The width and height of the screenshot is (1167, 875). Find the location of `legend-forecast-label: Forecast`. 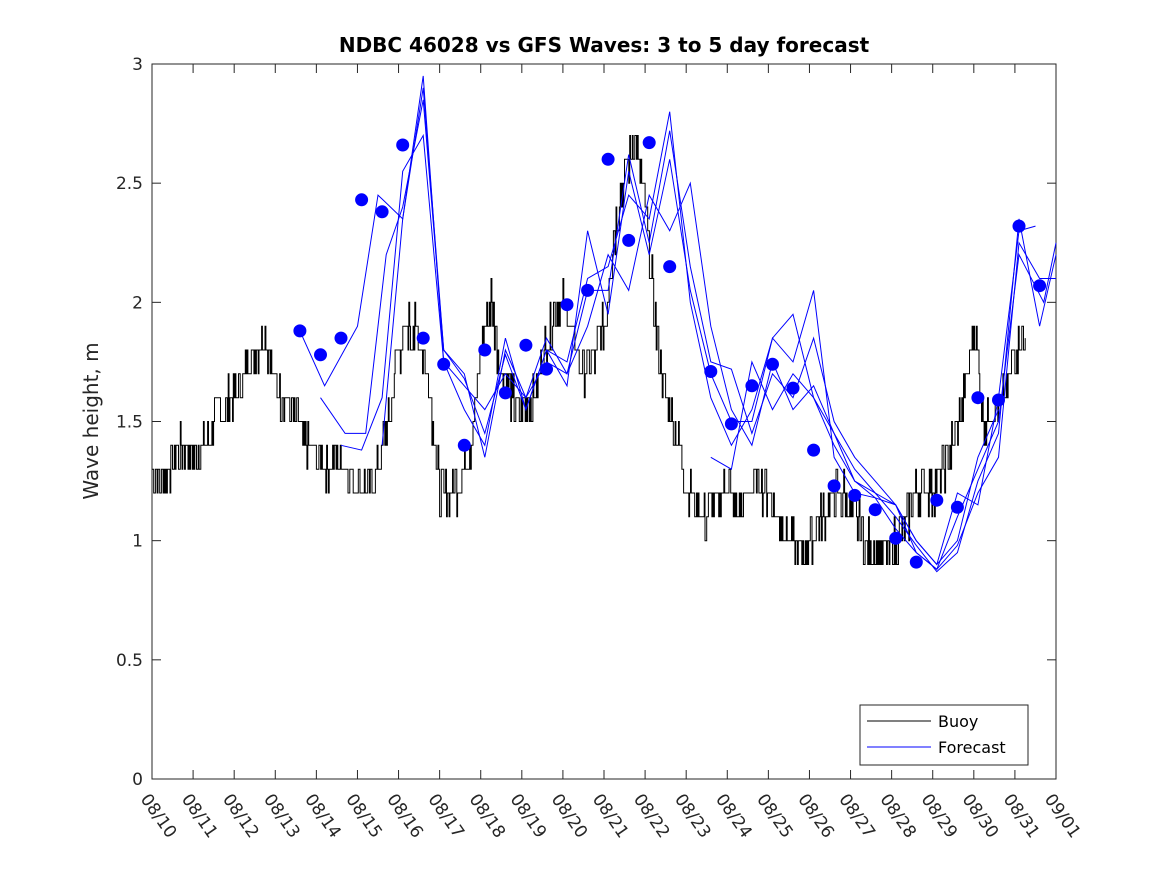

legend-forecast-label: Forecast is located at coordinates (972, 747).